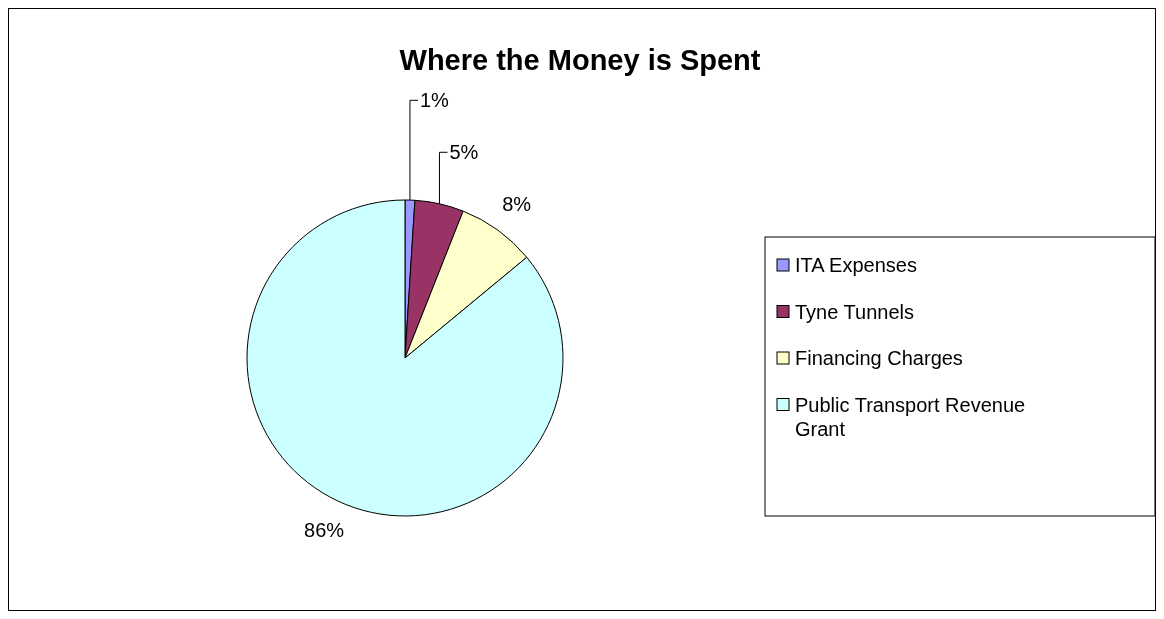  I want to click on legend-label: Financing Charges, so click(879, 358).